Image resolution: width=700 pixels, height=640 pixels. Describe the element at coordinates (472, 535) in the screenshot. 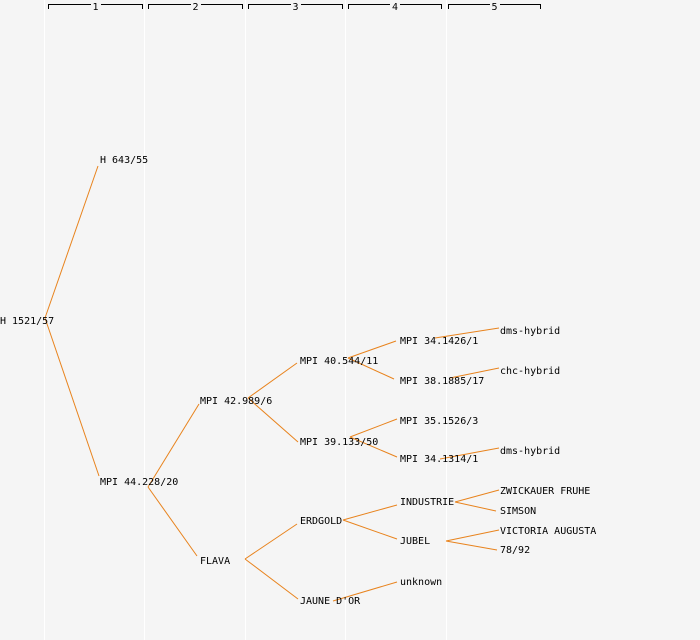

I see `branch-jubel-to-victoria-augusta` at that location.